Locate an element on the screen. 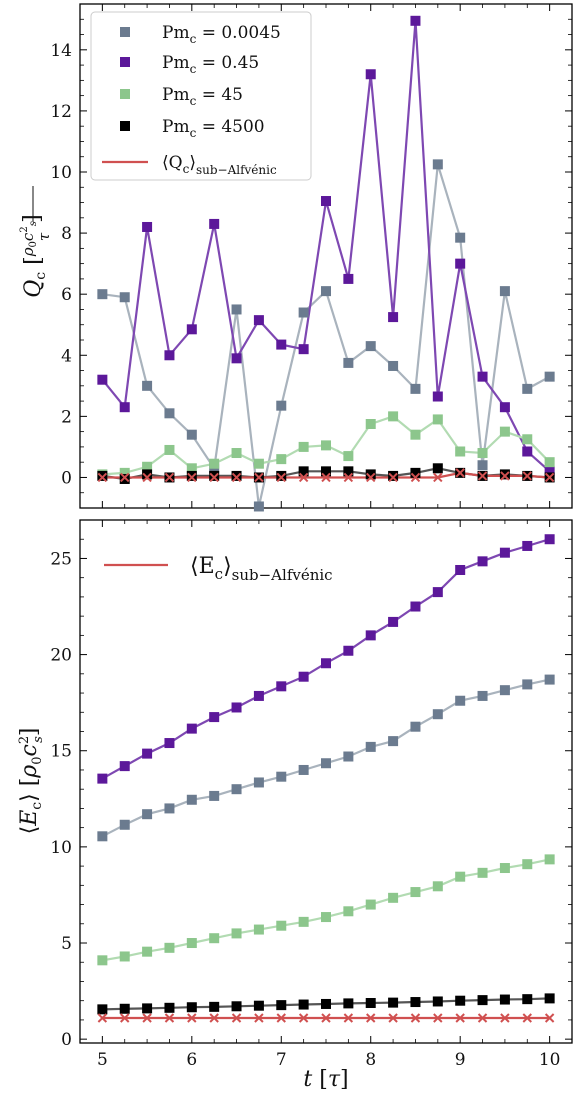 This screenshot has width=578, height=1095. top-y-tick-label: 14 is located at coordinates (61, 51).